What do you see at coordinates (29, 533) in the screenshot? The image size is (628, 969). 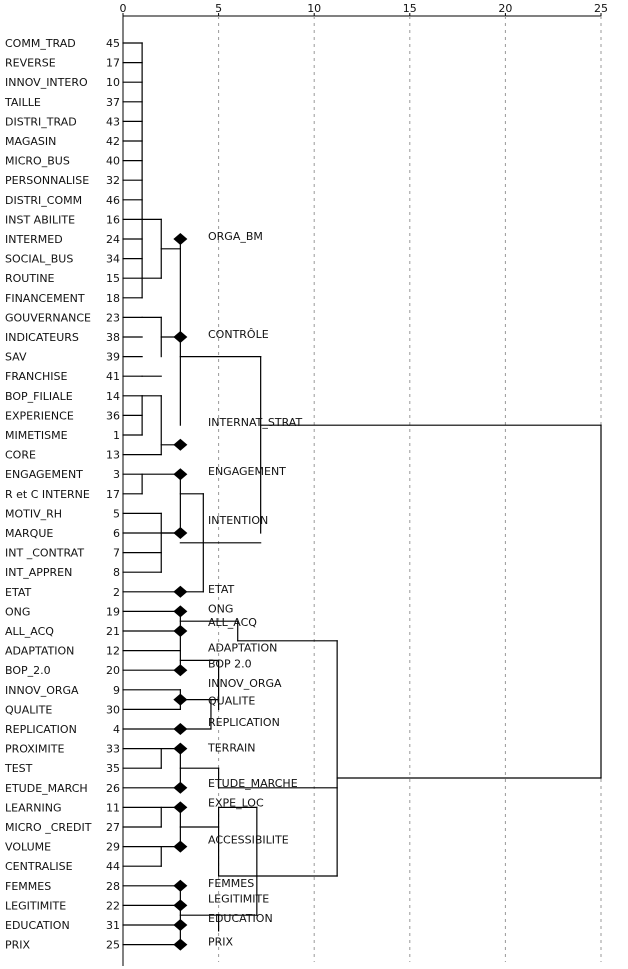 I see `row-label: MARQUE` at bounding box center [29, 533].